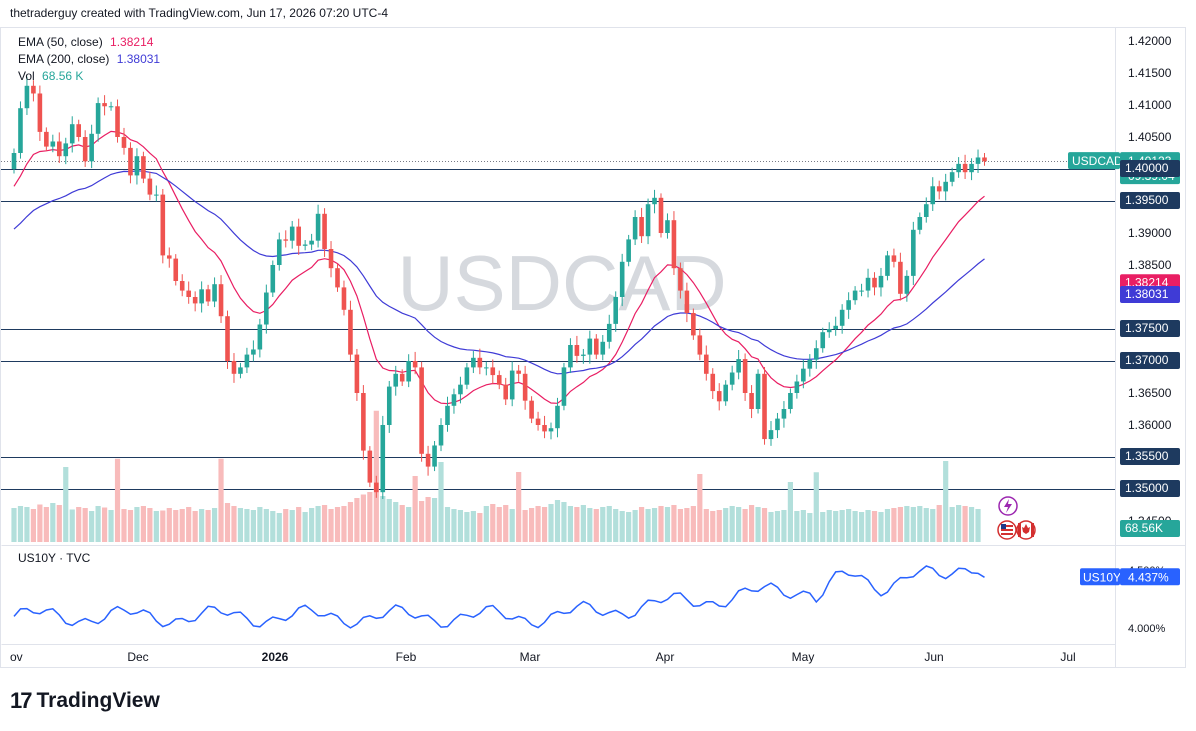 Image resolution: width=1196 pixels, height=731 pixels. Describe the element at coordinates (1102, 577) in the screenshot. I see `us10y-symbol-badge: US10Y` at that location.